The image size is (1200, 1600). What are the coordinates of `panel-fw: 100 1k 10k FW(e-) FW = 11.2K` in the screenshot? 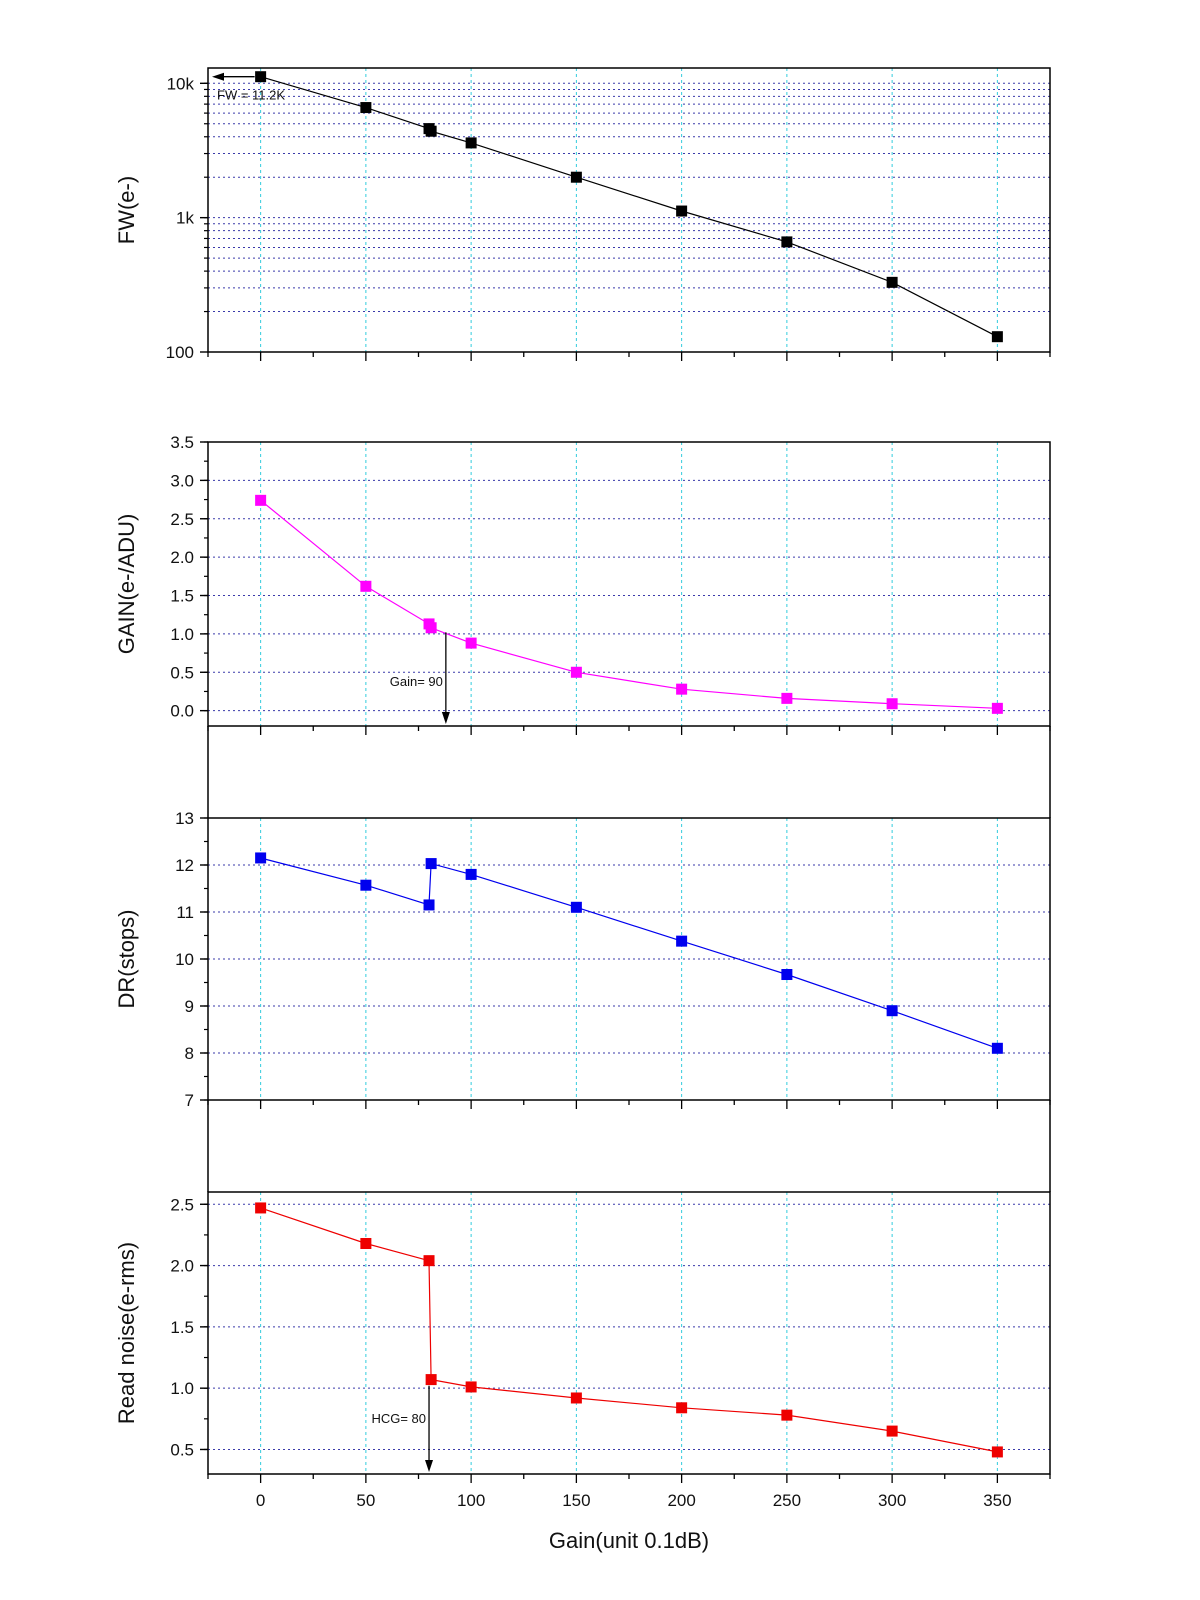 It's located at (582, 214).